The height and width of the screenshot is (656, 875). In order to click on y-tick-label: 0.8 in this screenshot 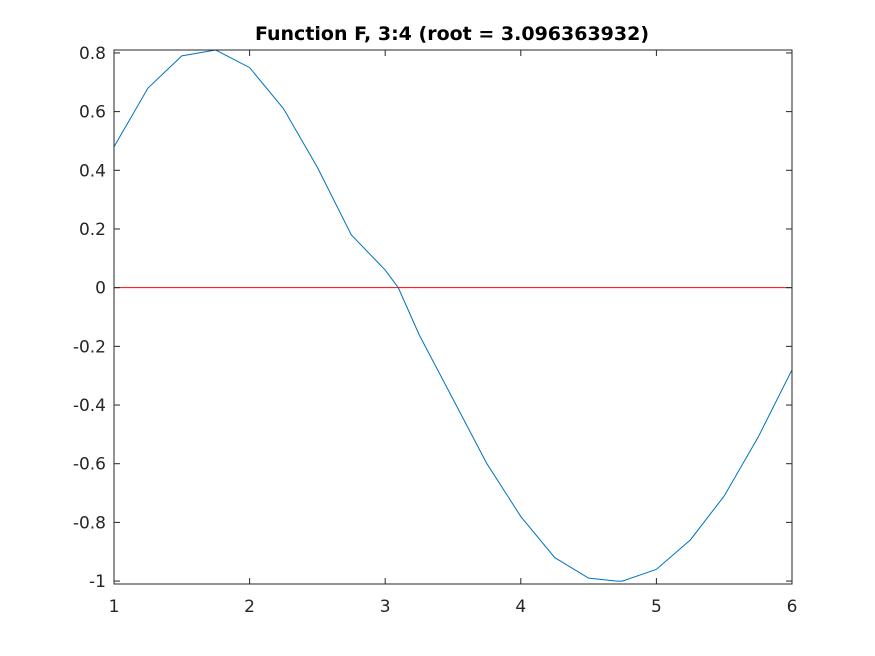, I will do `click(92, 54)`.